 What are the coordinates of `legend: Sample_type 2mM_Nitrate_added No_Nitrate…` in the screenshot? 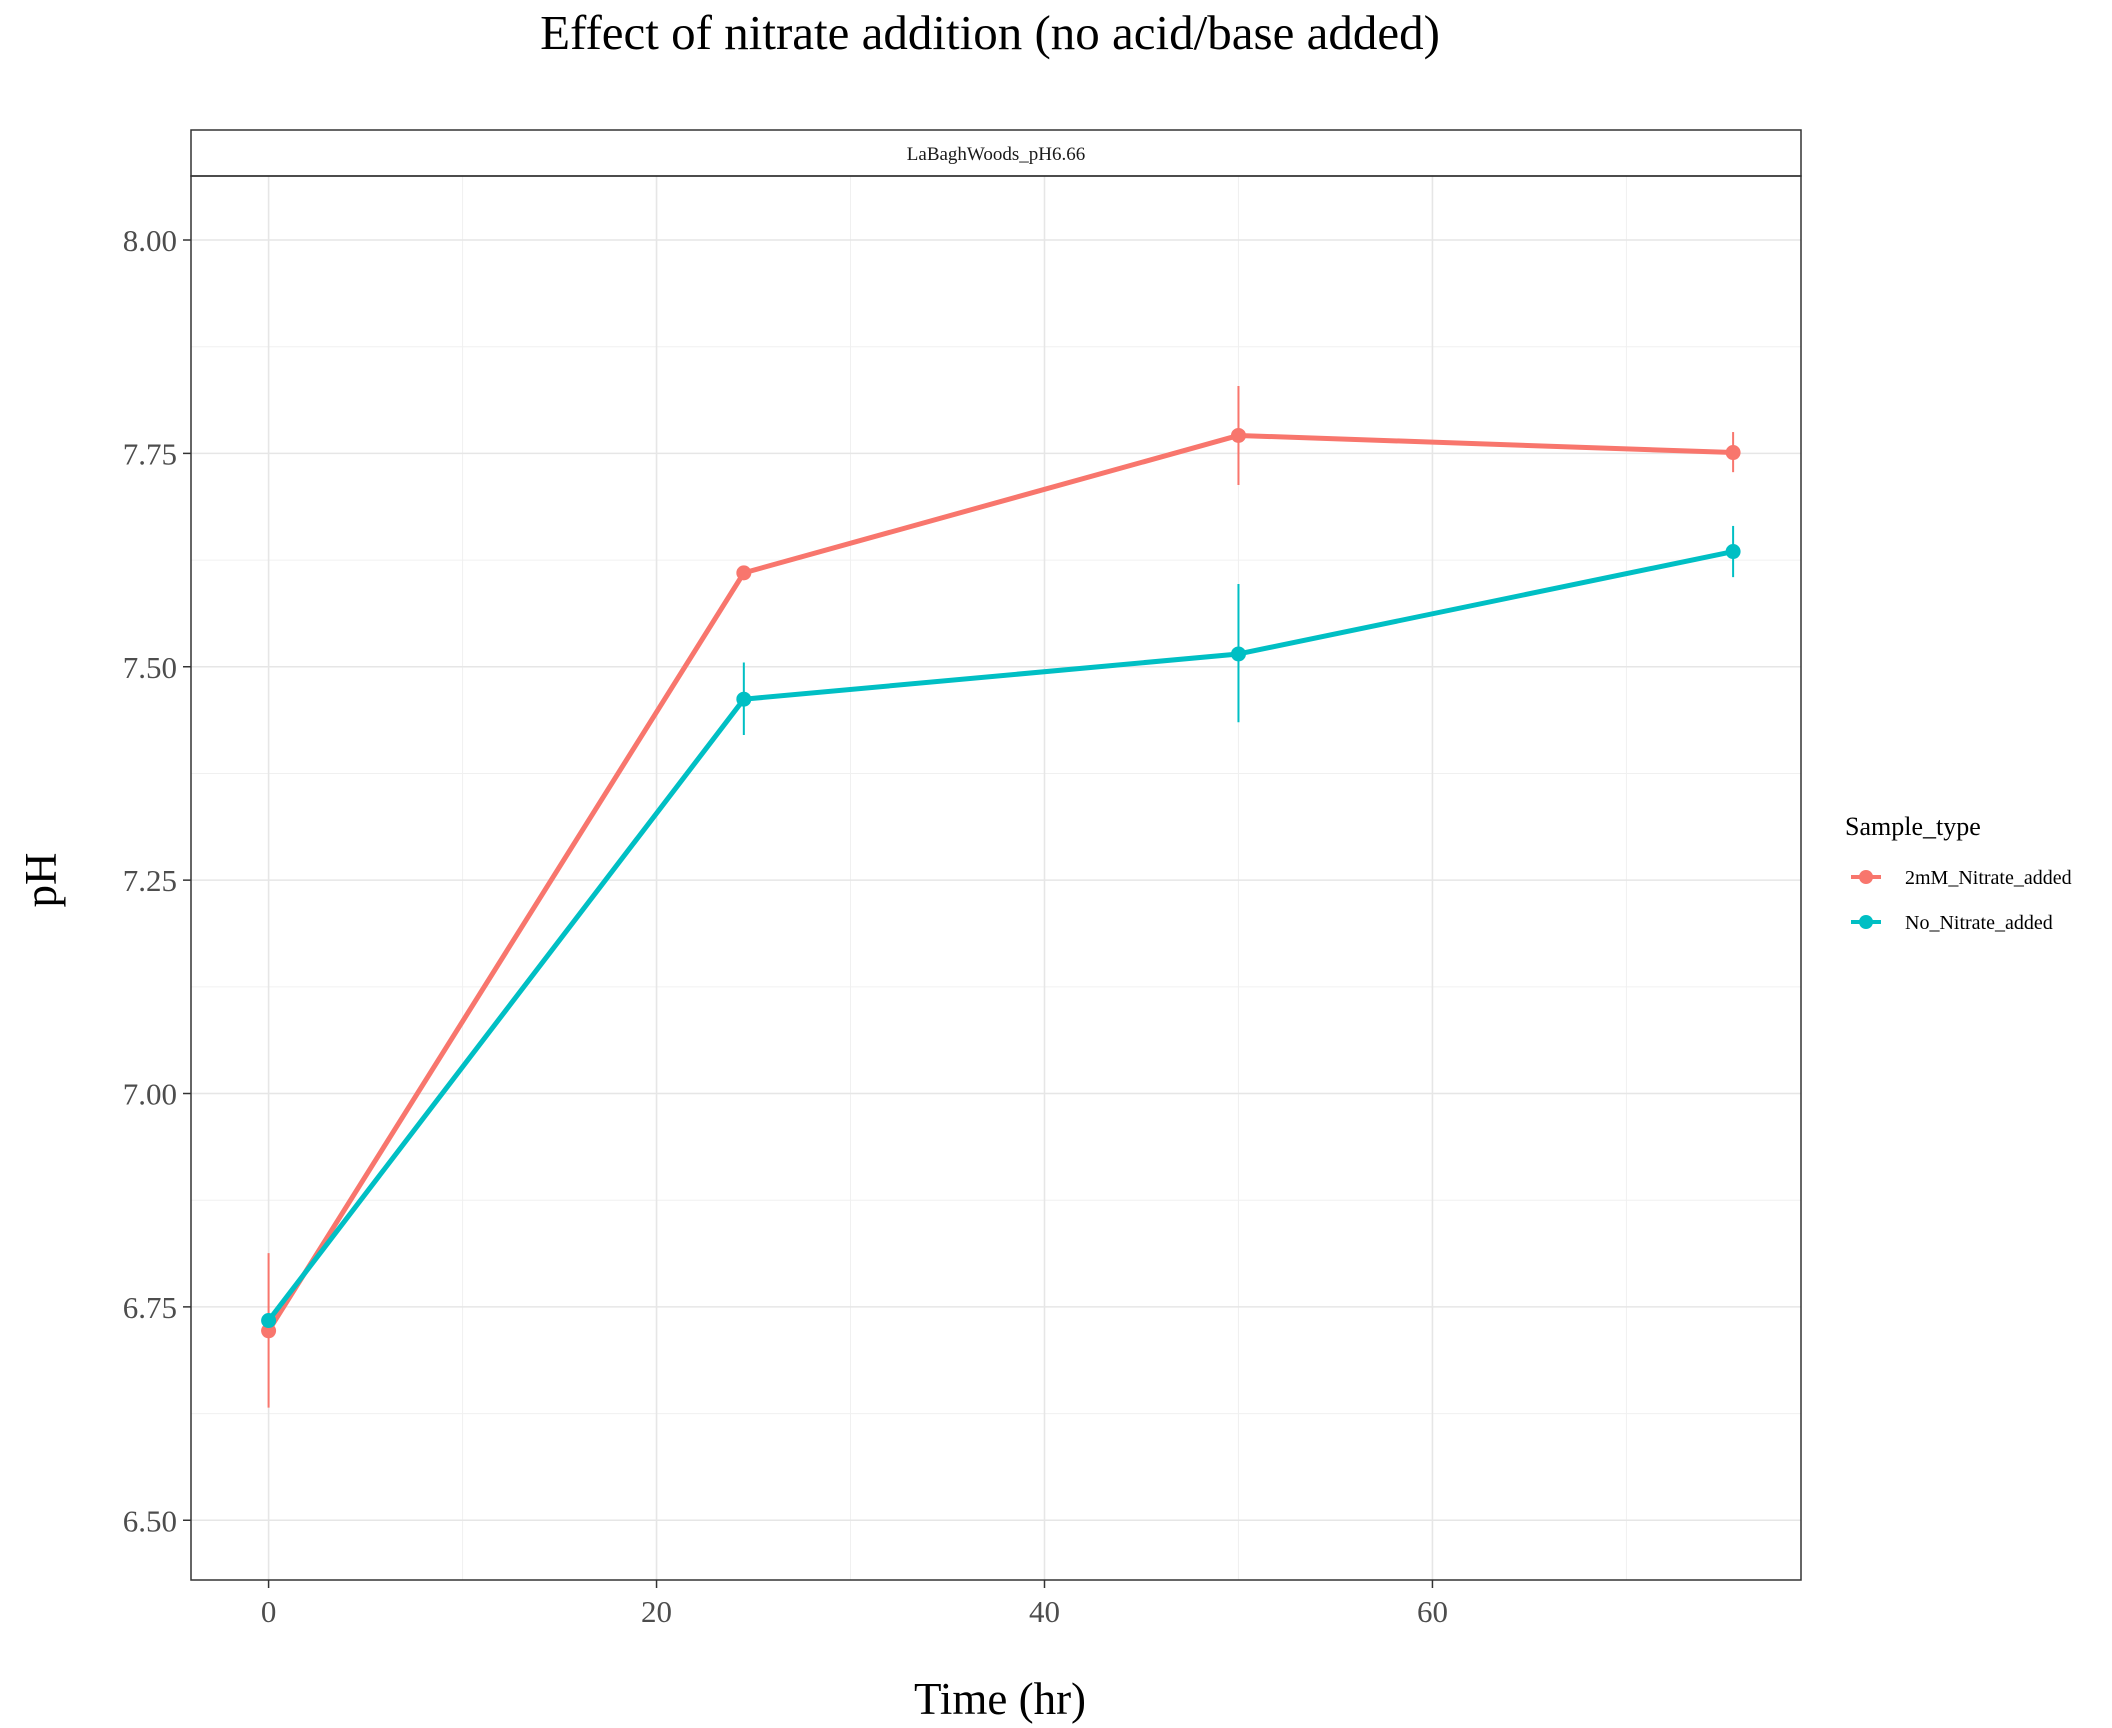 It's located at (1958, 873).